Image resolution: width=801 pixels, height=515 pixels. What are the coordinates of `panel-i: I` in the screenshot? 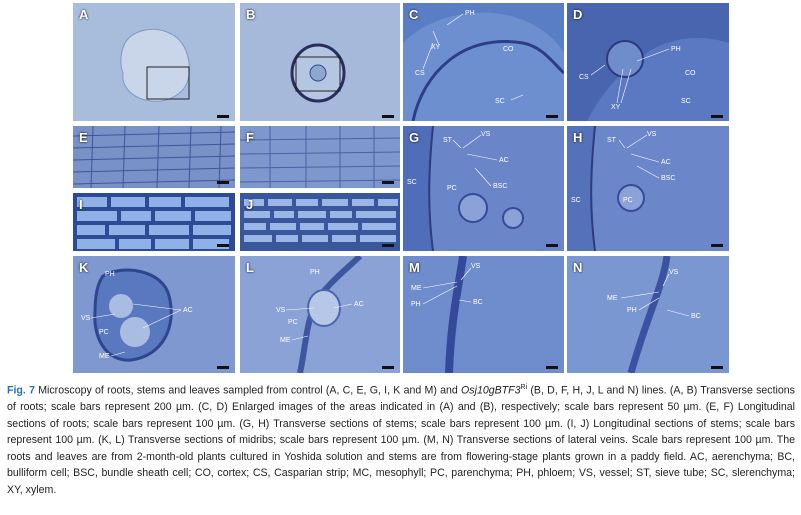 It's located at (154, 222).